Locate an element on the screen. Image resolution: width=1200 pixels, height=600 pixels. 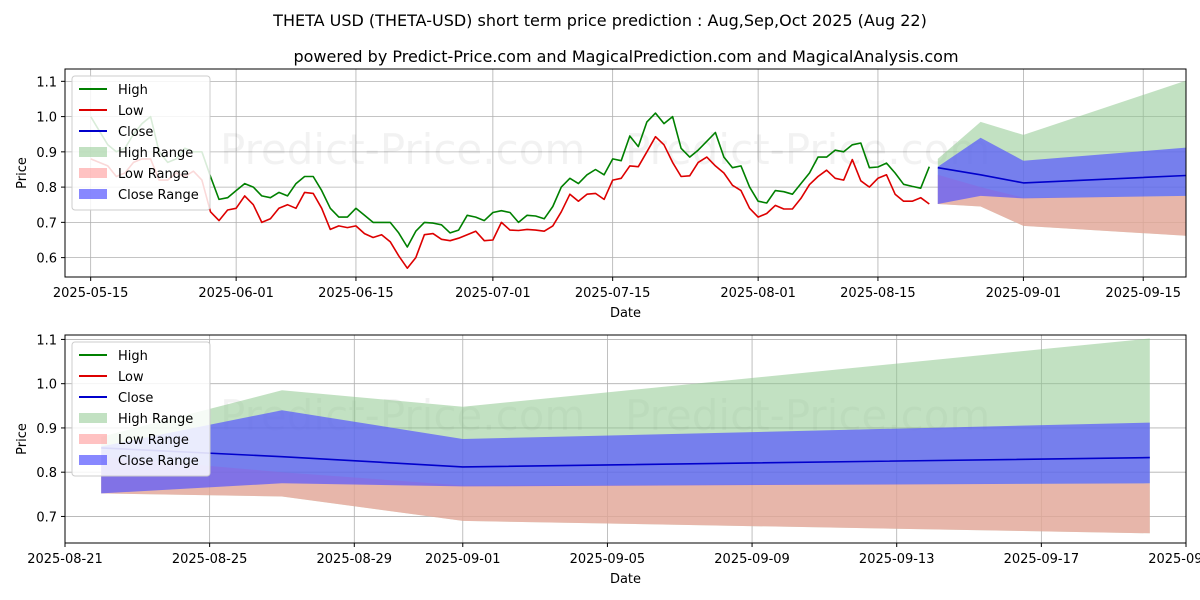
x-tick-label: 2025-05-15 is located at coordinates (91, 293).